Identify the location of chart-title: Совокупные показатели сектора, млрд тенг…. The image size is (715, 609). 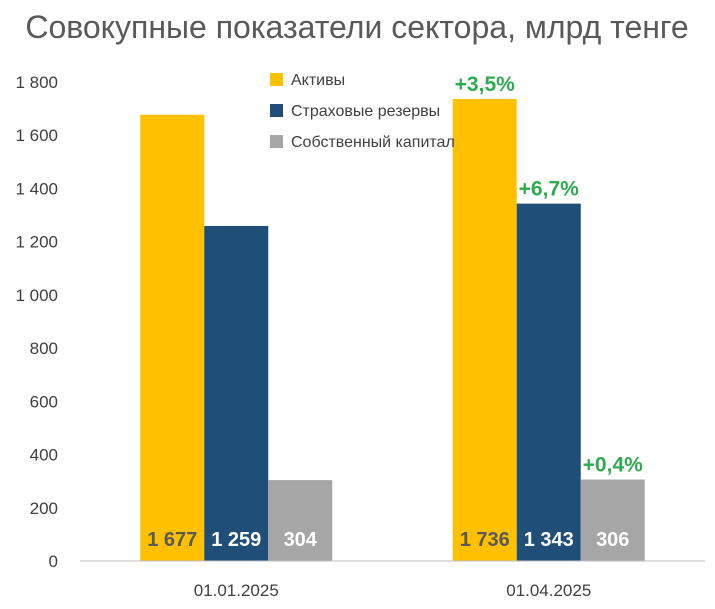
(356, 27).